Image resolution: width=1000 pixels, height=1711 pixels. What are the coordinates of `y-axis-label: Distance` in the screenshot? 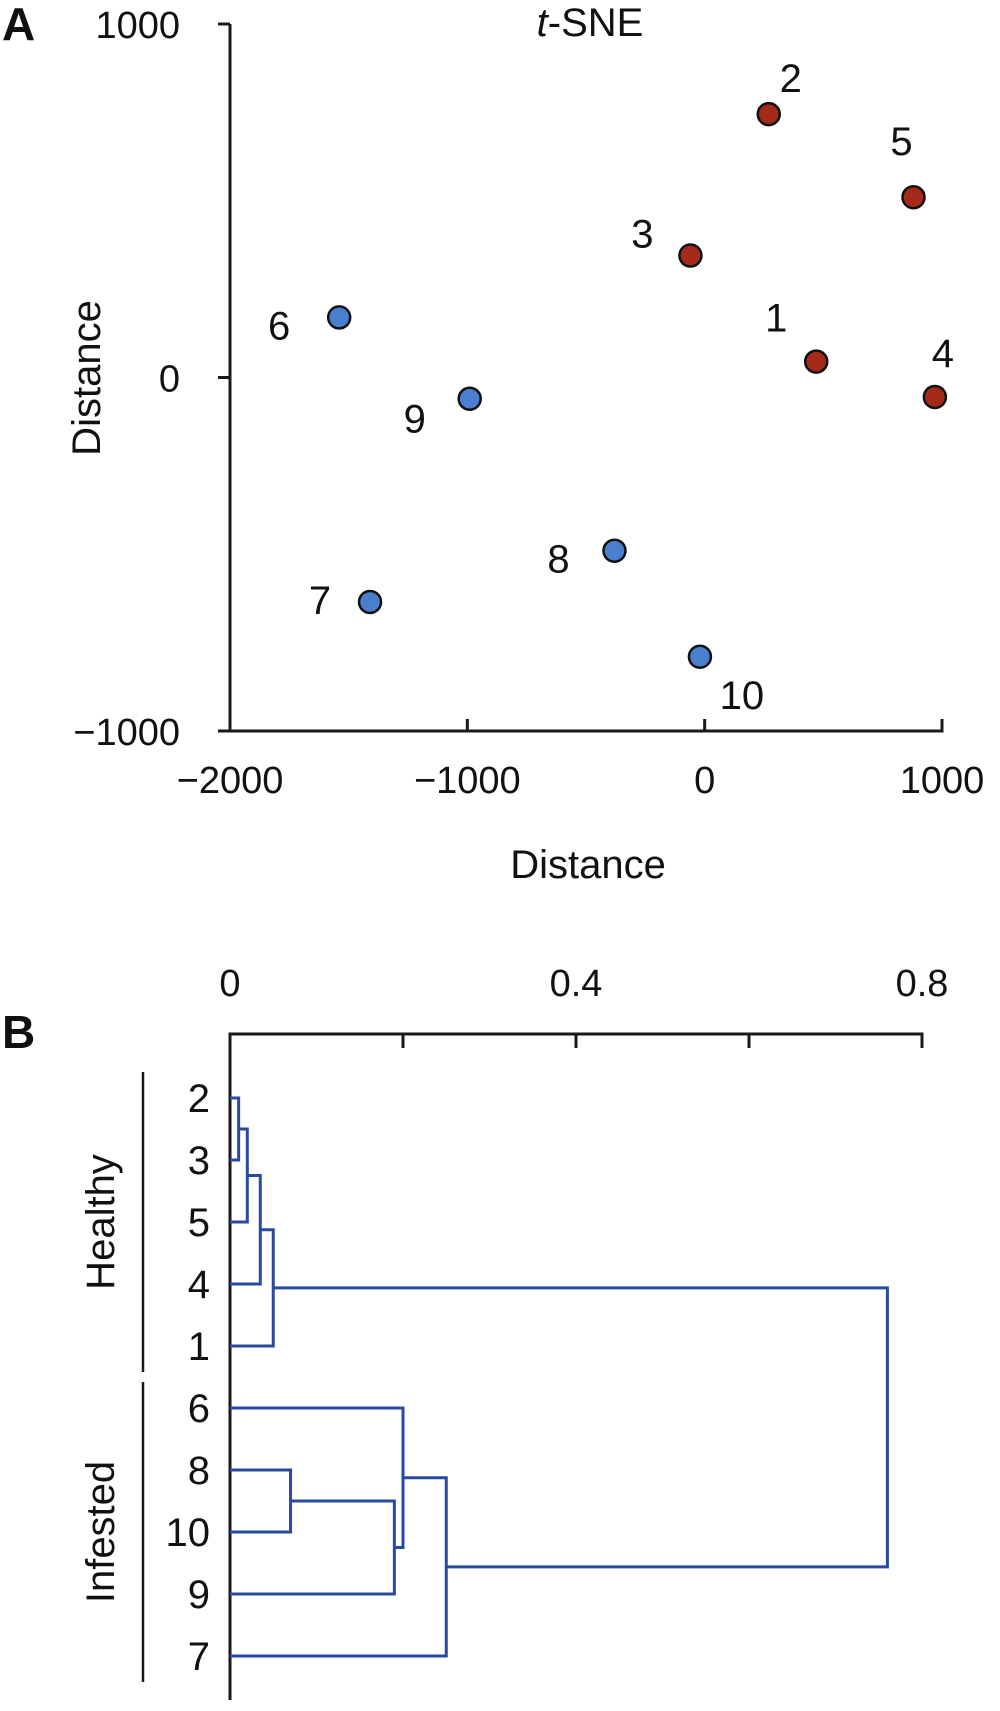 It's located at (87, 378).